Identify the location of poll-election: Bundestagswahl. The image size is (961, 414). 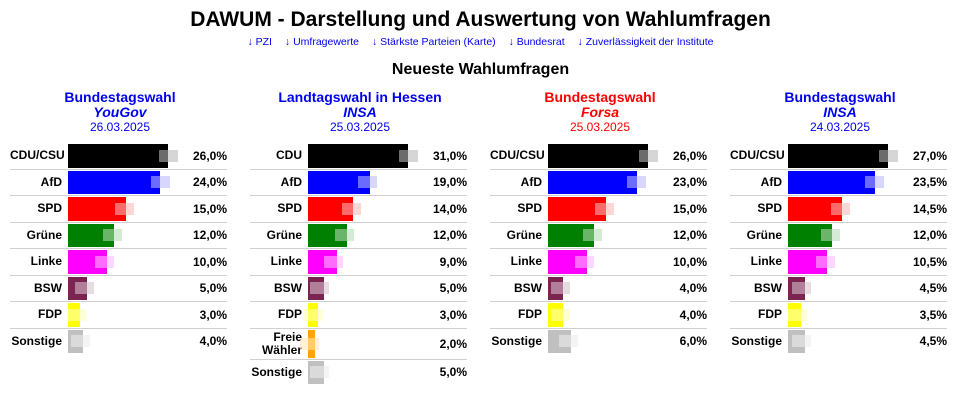
(120, 97).